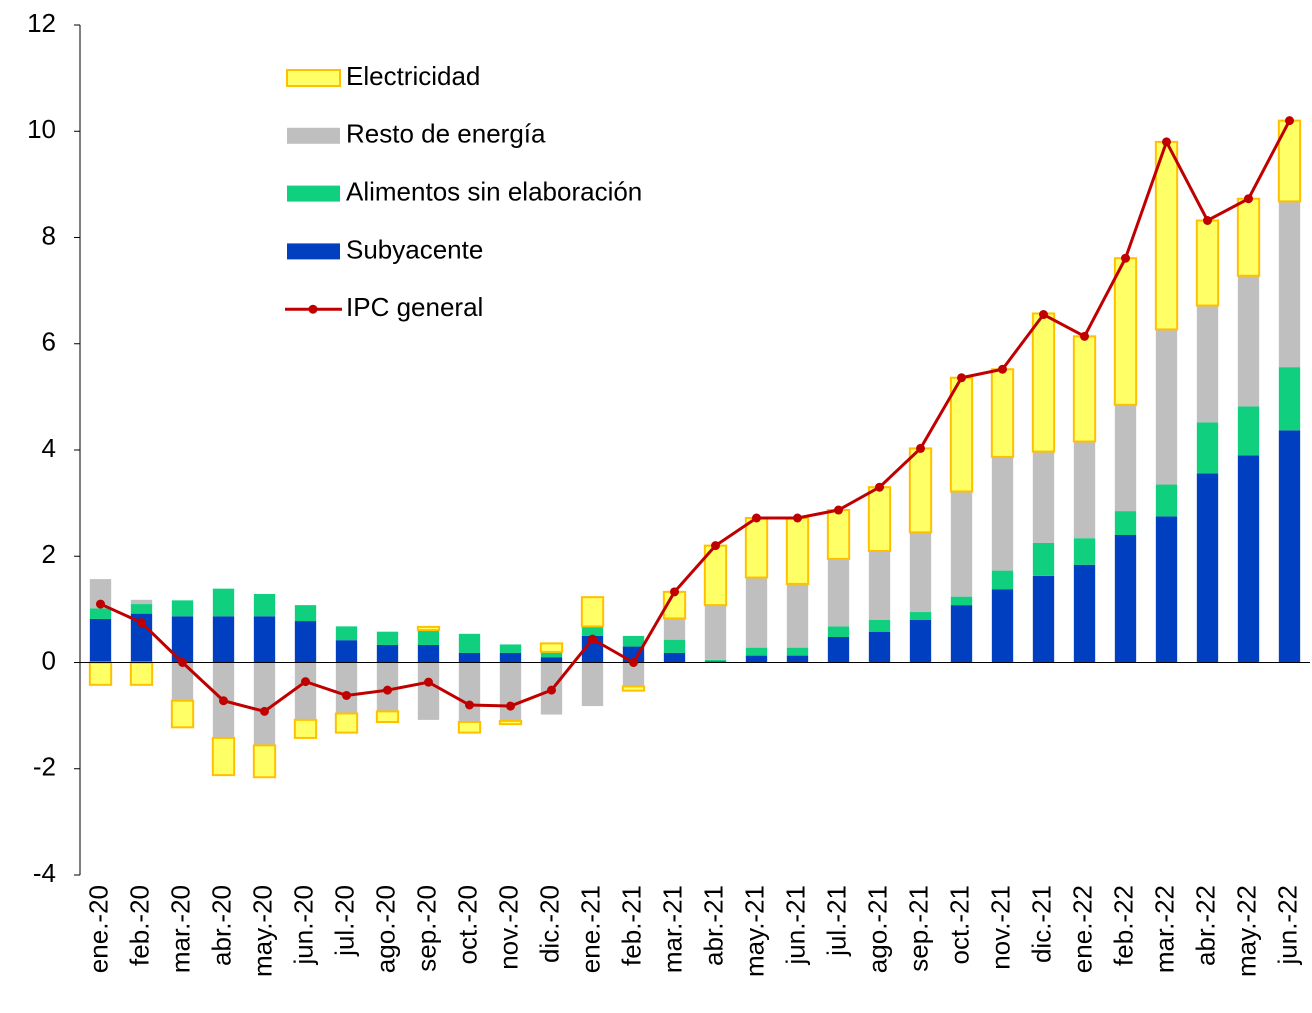  What do you see at coordinates (1164, 929) in the screenshot?
I see `x-tick-label: mar.-22` at bounding box center [1164, 929].